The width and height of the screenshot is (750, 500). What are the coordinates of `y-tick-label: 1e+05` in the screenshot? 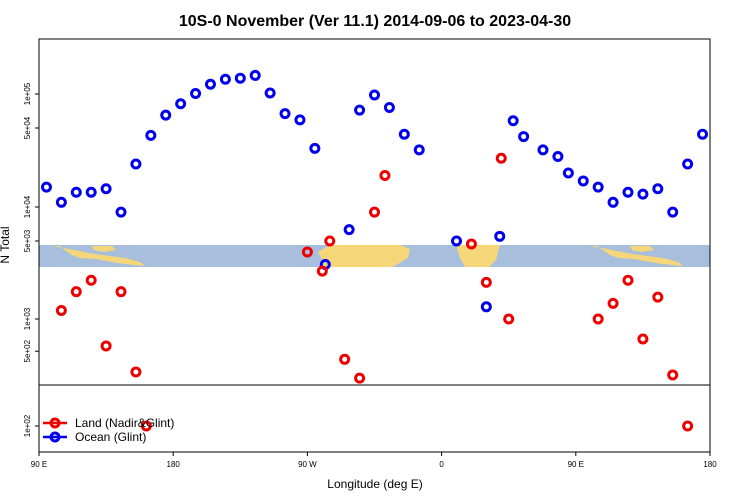 It's located at (27, 93).